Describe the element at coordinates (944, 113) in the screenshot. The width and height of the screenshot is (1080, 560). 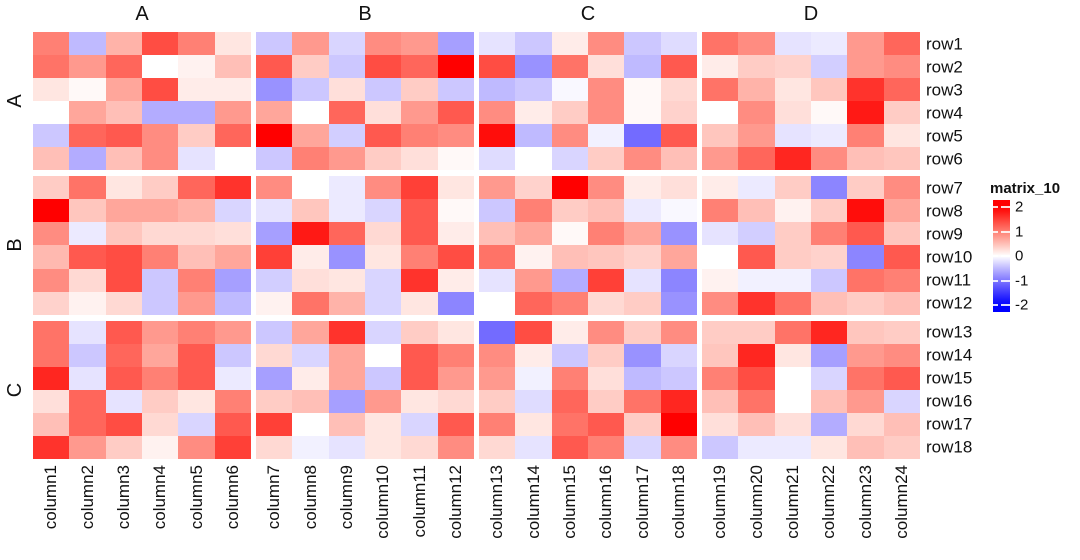
I see `row-label-row4: row4` at that location.